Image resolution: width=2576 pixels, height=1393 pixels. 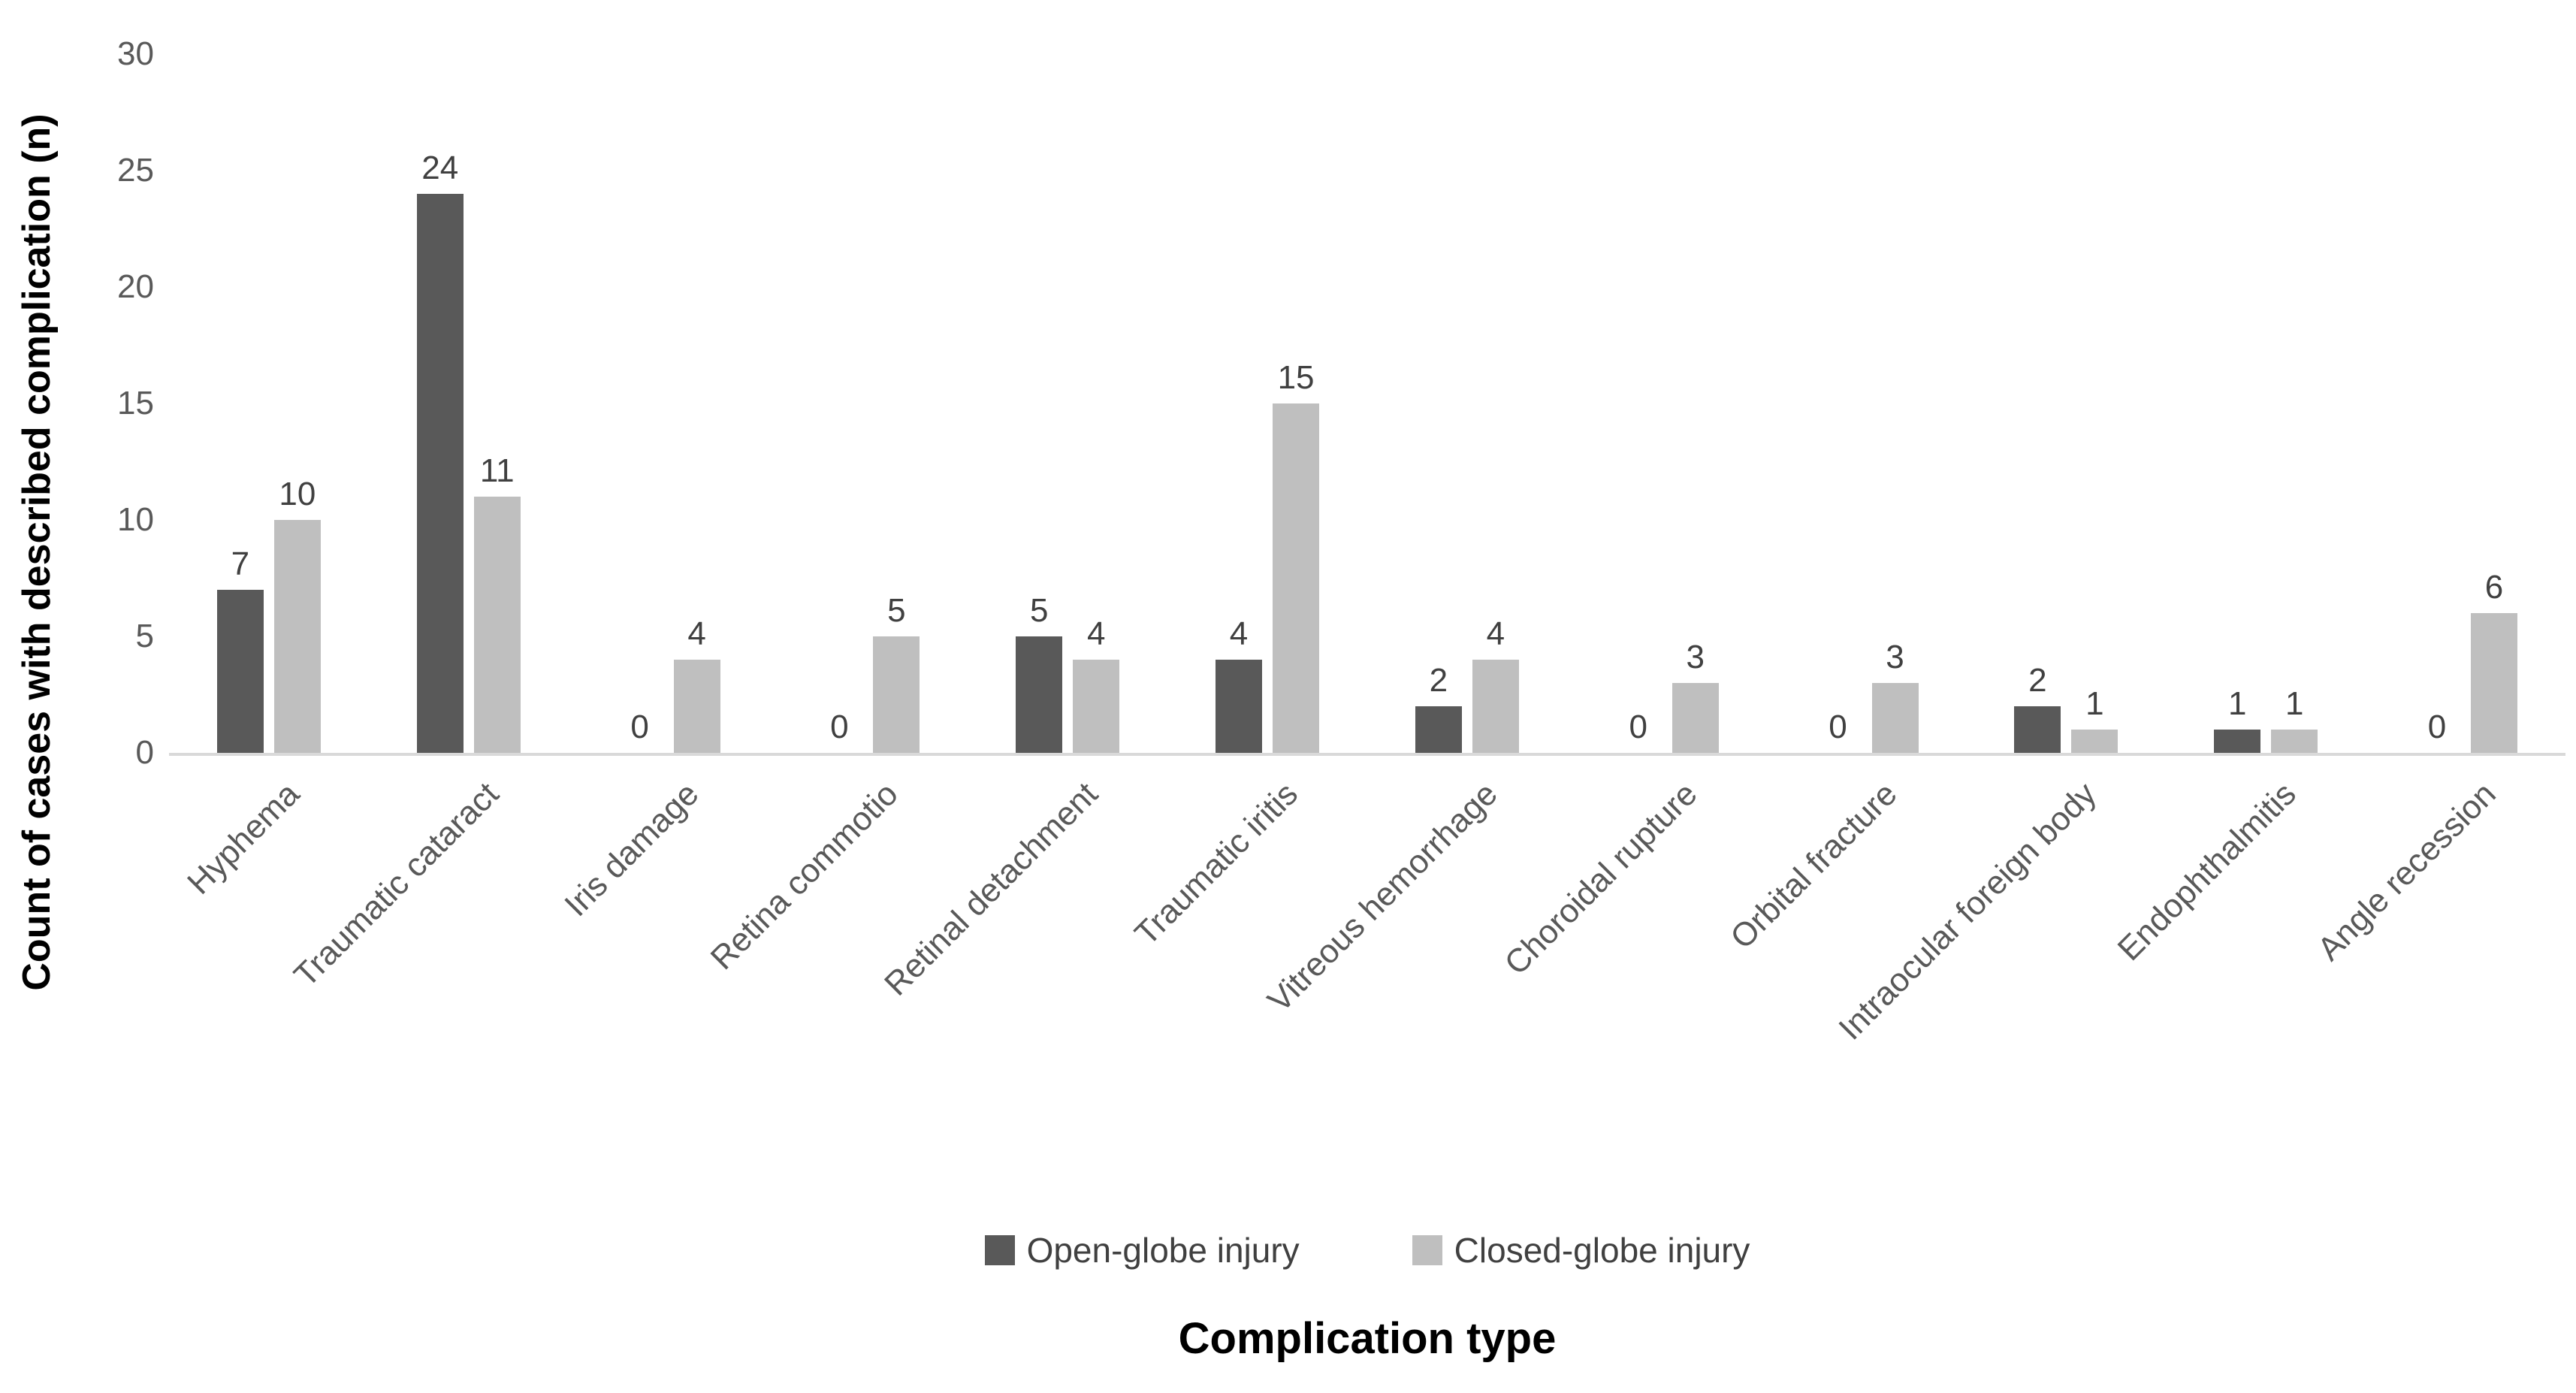 I want to click on bar-value-label: 11, so click(x=497, y=470).